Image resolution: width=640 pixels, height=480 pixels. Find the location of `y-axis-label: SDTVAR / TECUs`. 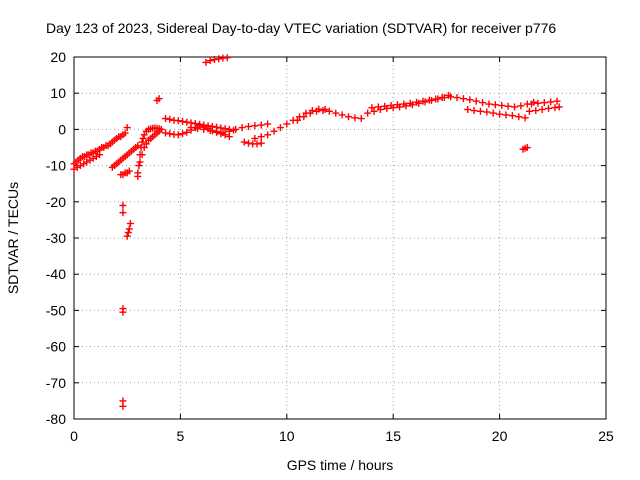

y-axis-label: SDTVAR / TECUs is located at coordinates (13, 238).